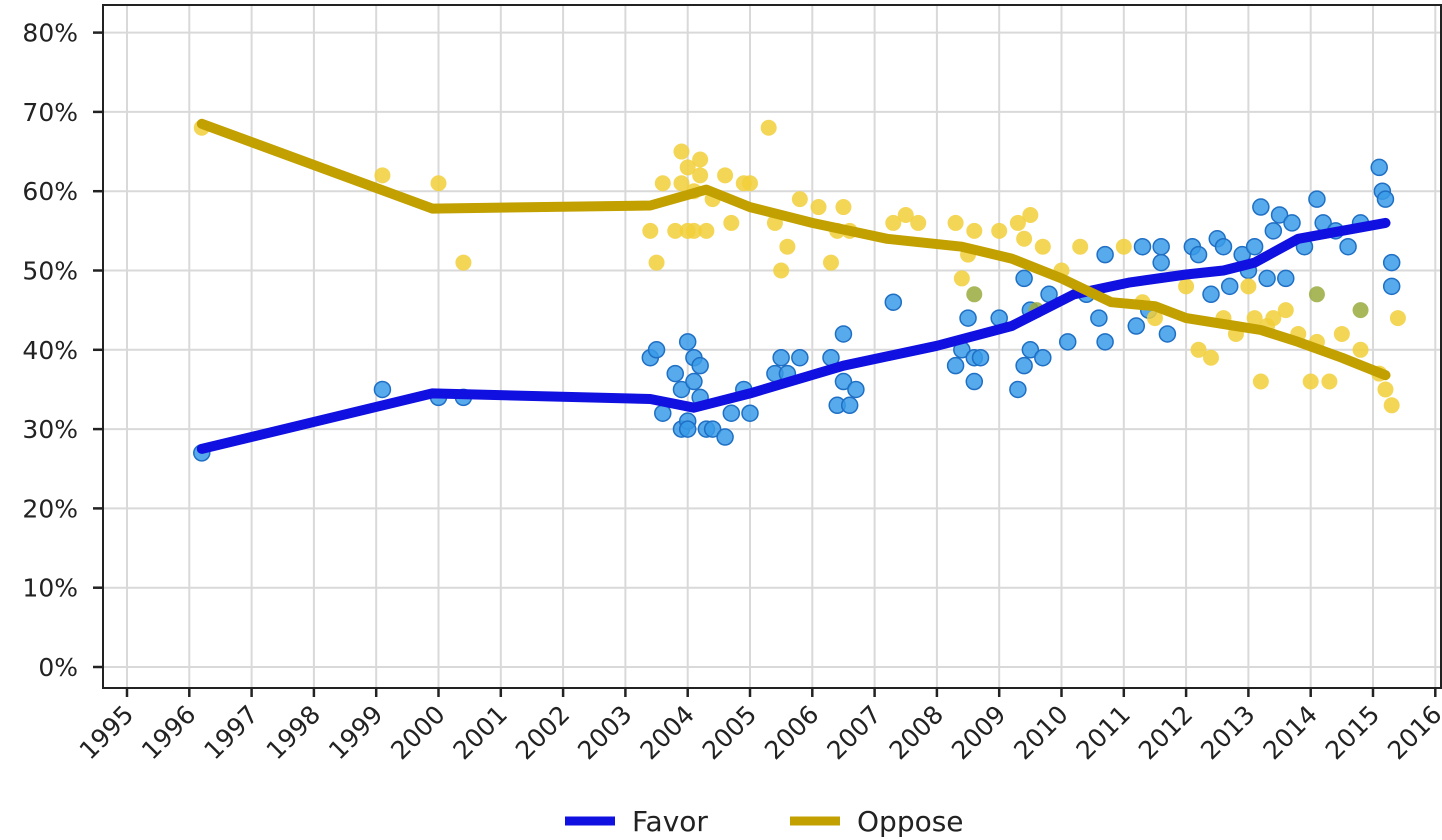  What do you see at coordinates (230, 732) in the screenshot?
I see `x-tick-label: 1997` at bounding box center [230, 732].